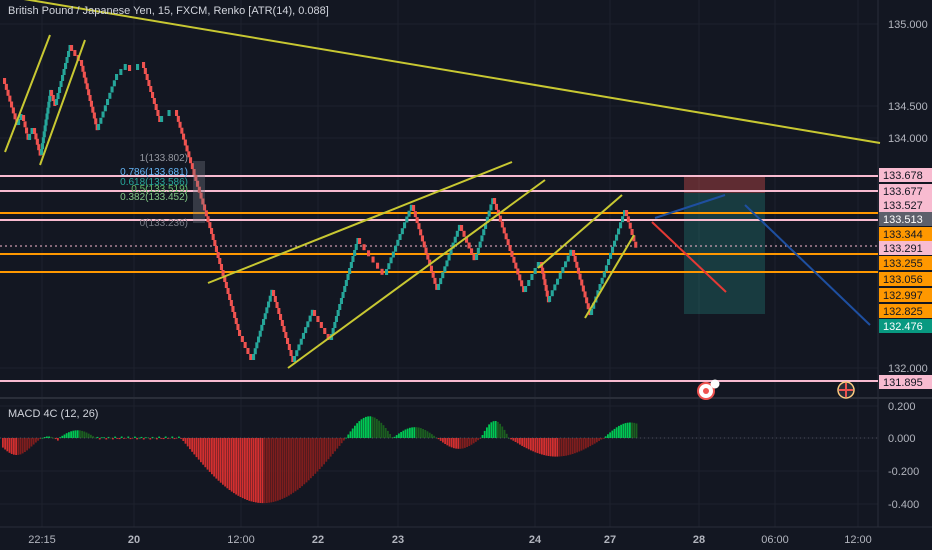  What do you see at coordinates (776, 389) in the screenshot?
I see `markers` at bounding box center [776, 389].